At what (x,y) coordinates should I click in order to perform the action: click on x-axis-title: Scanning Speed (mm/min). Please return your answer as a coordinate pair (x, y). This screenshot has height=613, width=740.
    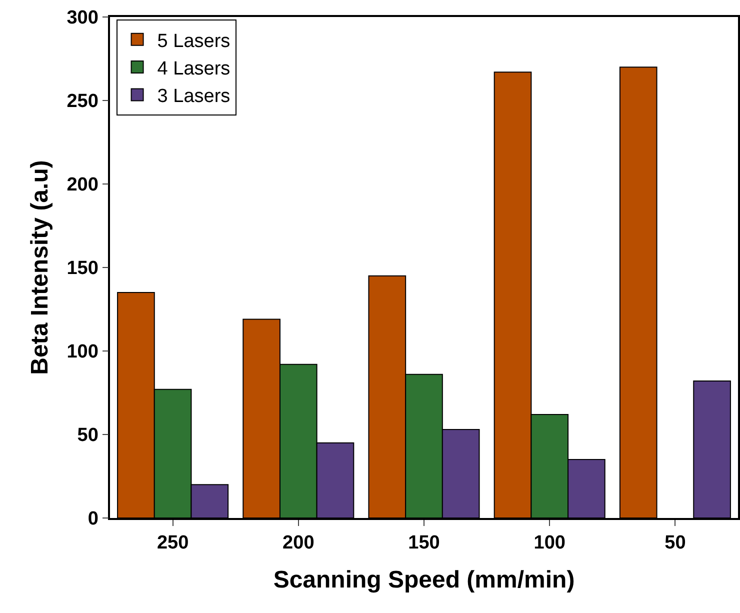
    Looking at the image, I should click on (424, 580).